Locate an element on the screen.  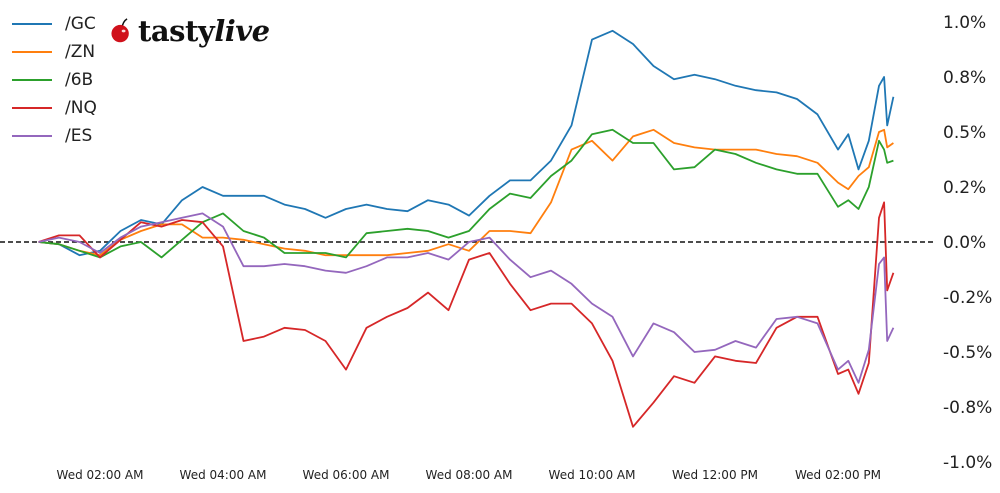
x-tick-label: Wed 12:00 PM is located at coordinates (715, 475).